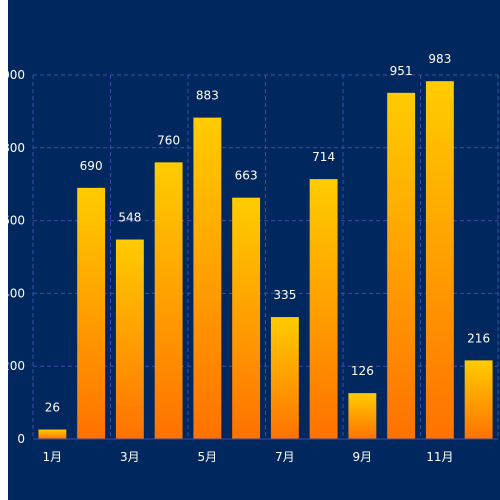 This screenshot has width=500, height=500. Describe the element at coordinates (53, 457) in the screenshot. I see `x-tick-label: 1月` at that location.